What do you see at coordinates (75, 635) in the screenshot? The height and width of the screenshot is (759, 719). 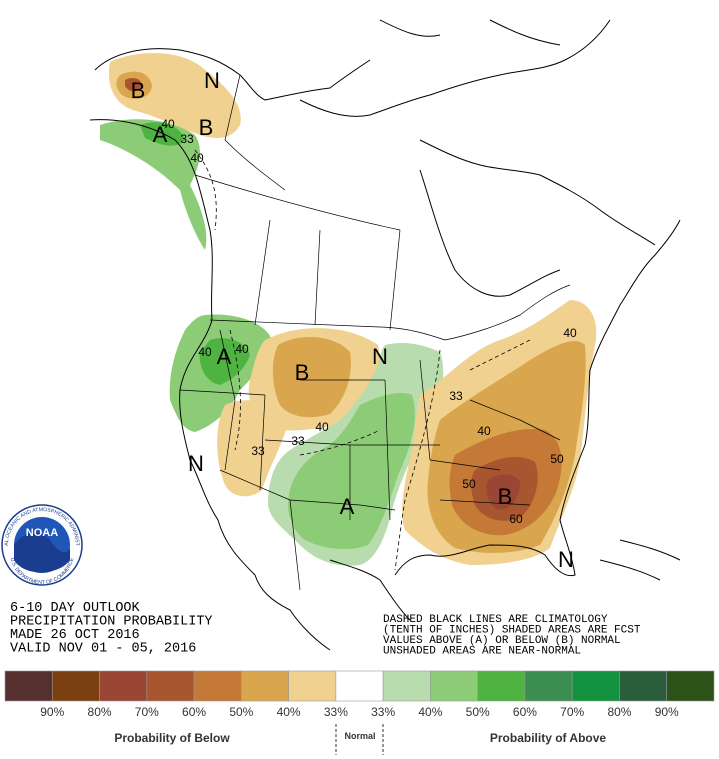 I see `title-line: MADE 26 OCT 2016` at bounding box center [75, 635].